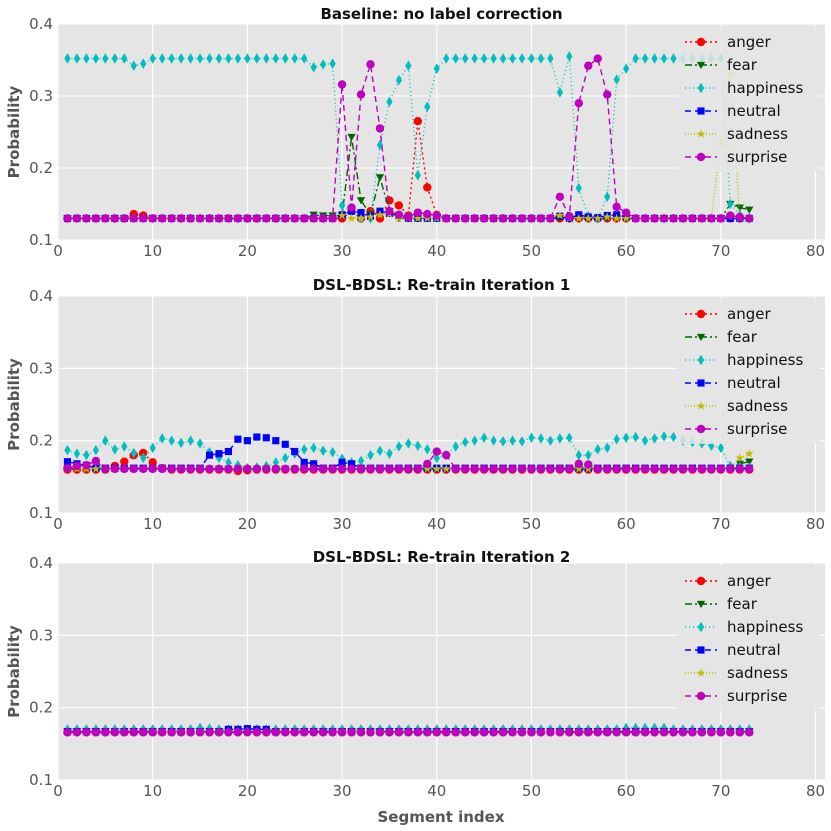 The image size is (831, 831). Describe the element at coordinates (754, 383) in the screenshot. I see `legend-label: neutral` at that location.